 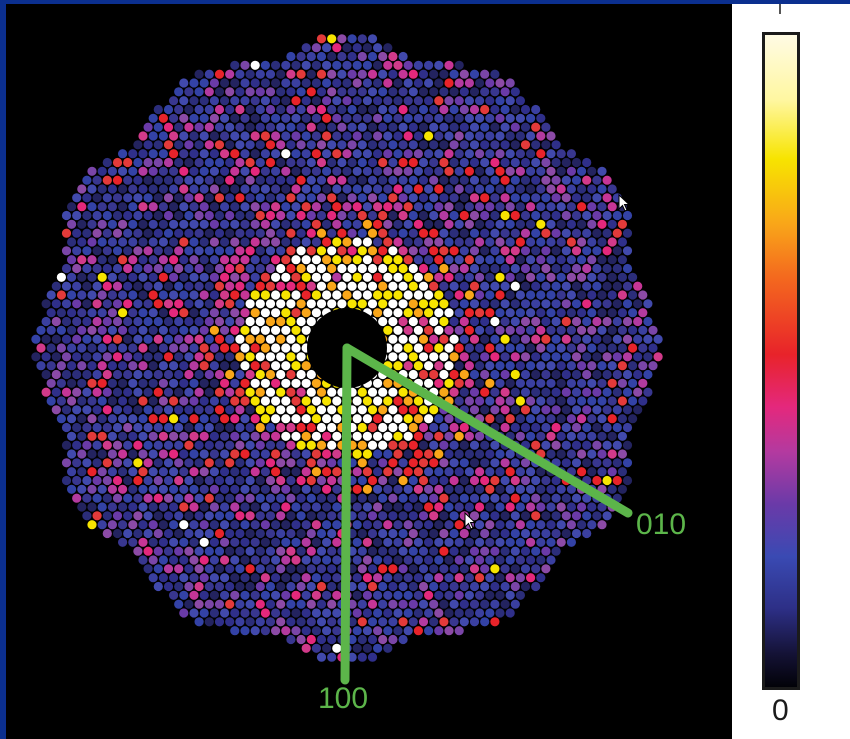 What do you see at coordinates (780, 710) in the screenshot?
I see `colorbar-min-label: 0` at bounding box center [780, 710].